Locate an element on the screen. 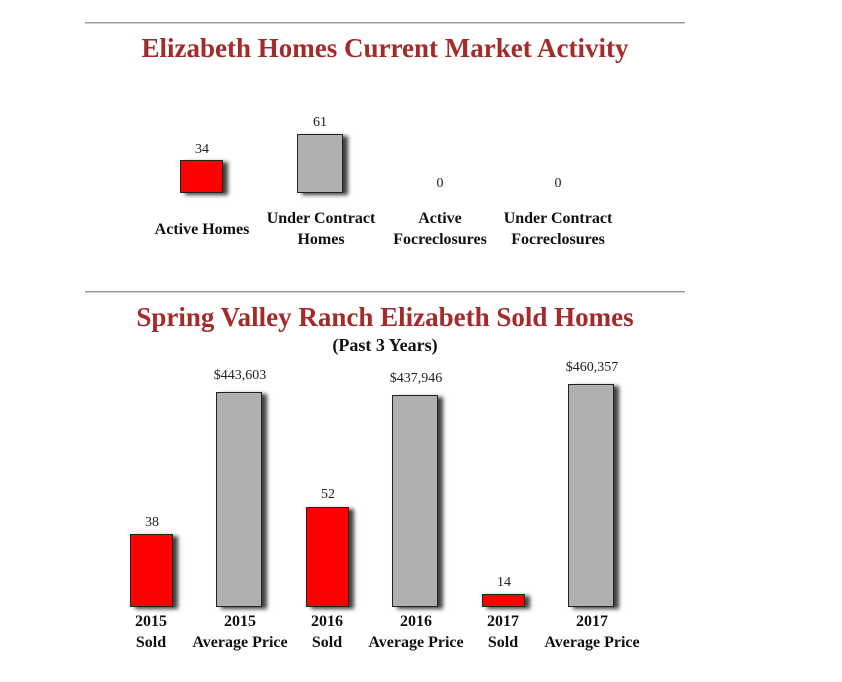 This screenshot has width=842, height=682. bar-active-homes is located at coordinates (201, 176).